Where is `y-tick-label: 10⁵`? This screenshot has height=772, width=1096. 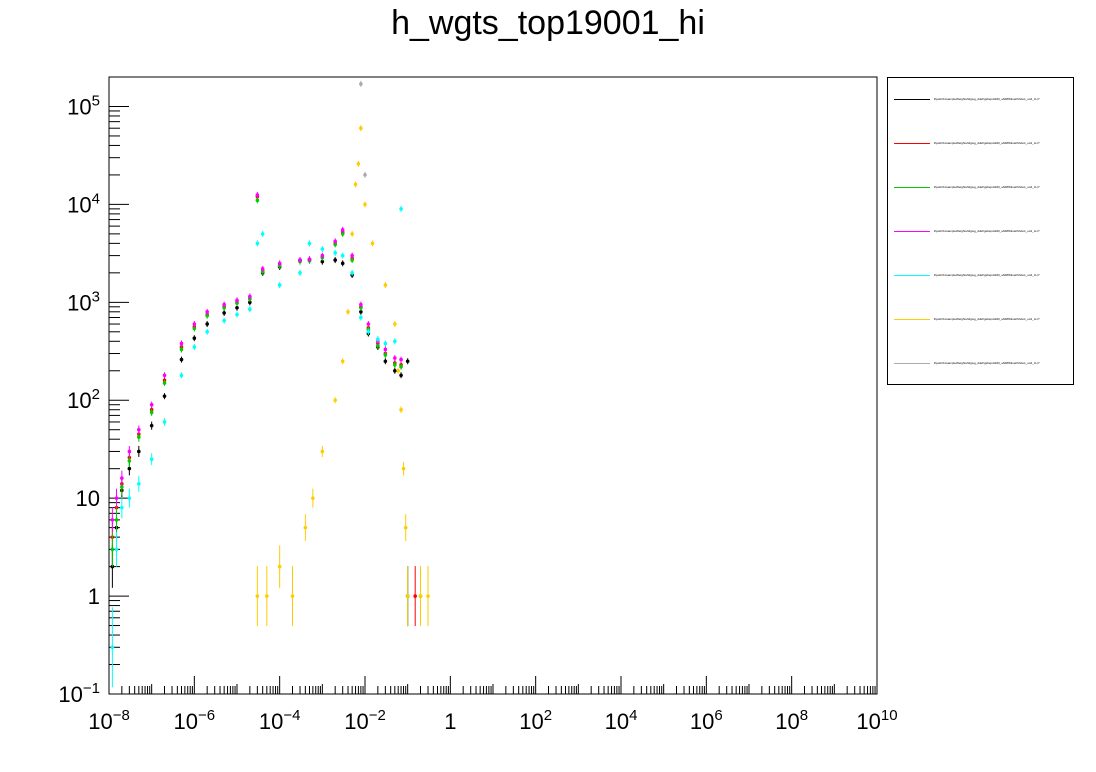
y-tick-label: 10⁵ is located at coordinates (83, 105).